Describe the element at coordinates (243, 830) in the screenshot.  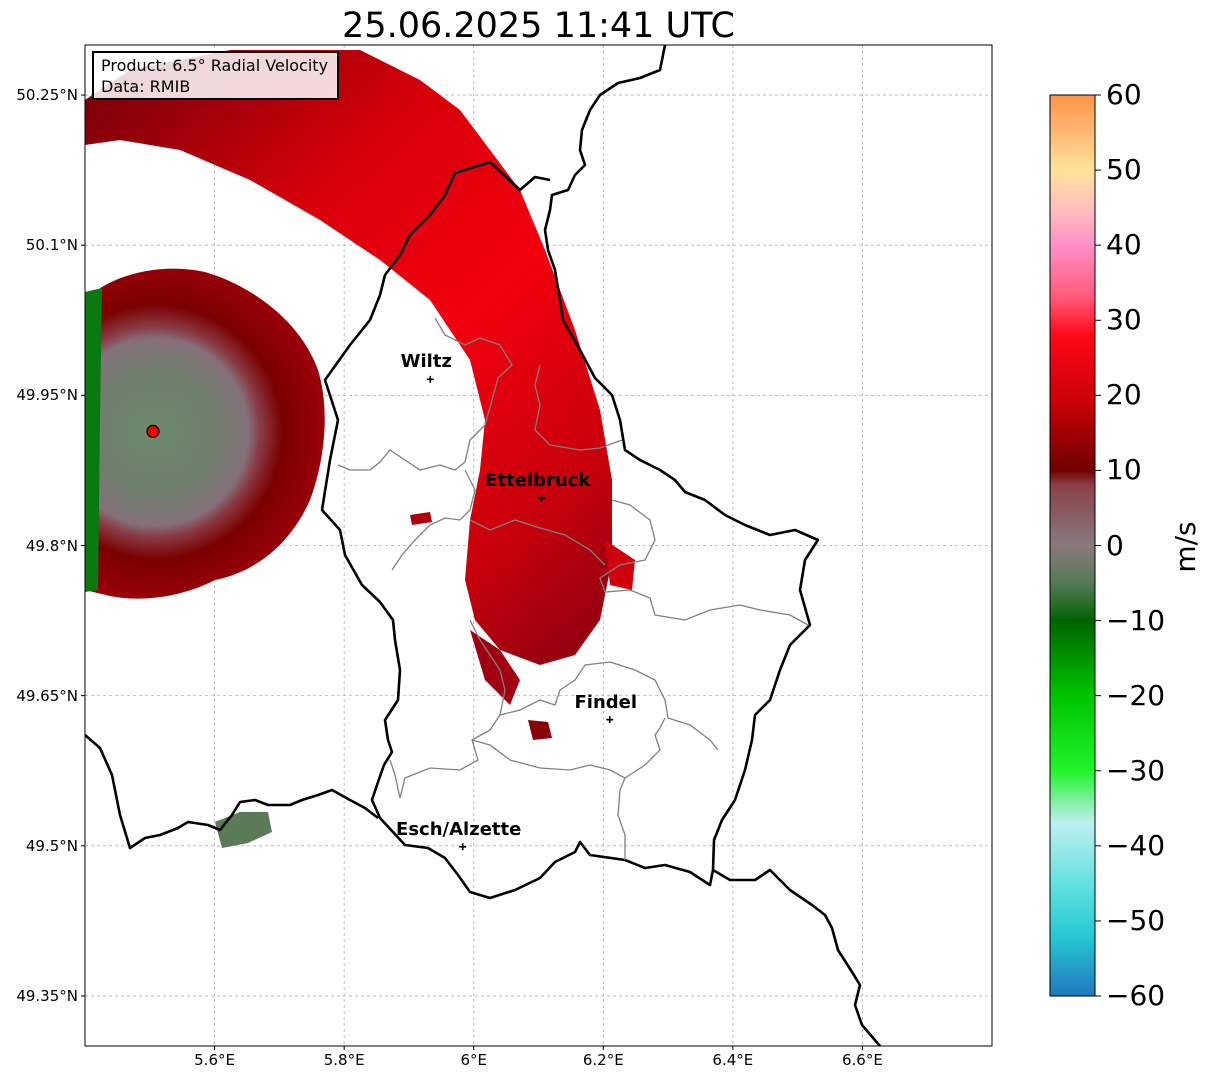
I see `echo-southwest` at that location.